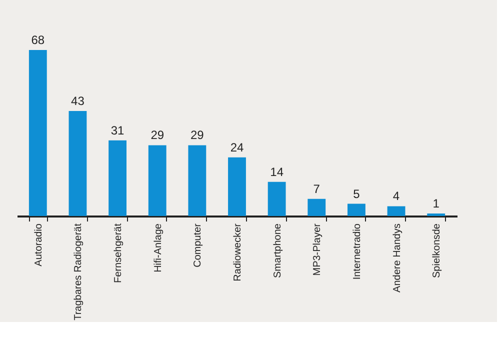 This screenshot has height=338, width=500. What do you see at coordinates (396, 196) in the screenshot?
I see `data-label: 4` at bounding box center [396, 196].